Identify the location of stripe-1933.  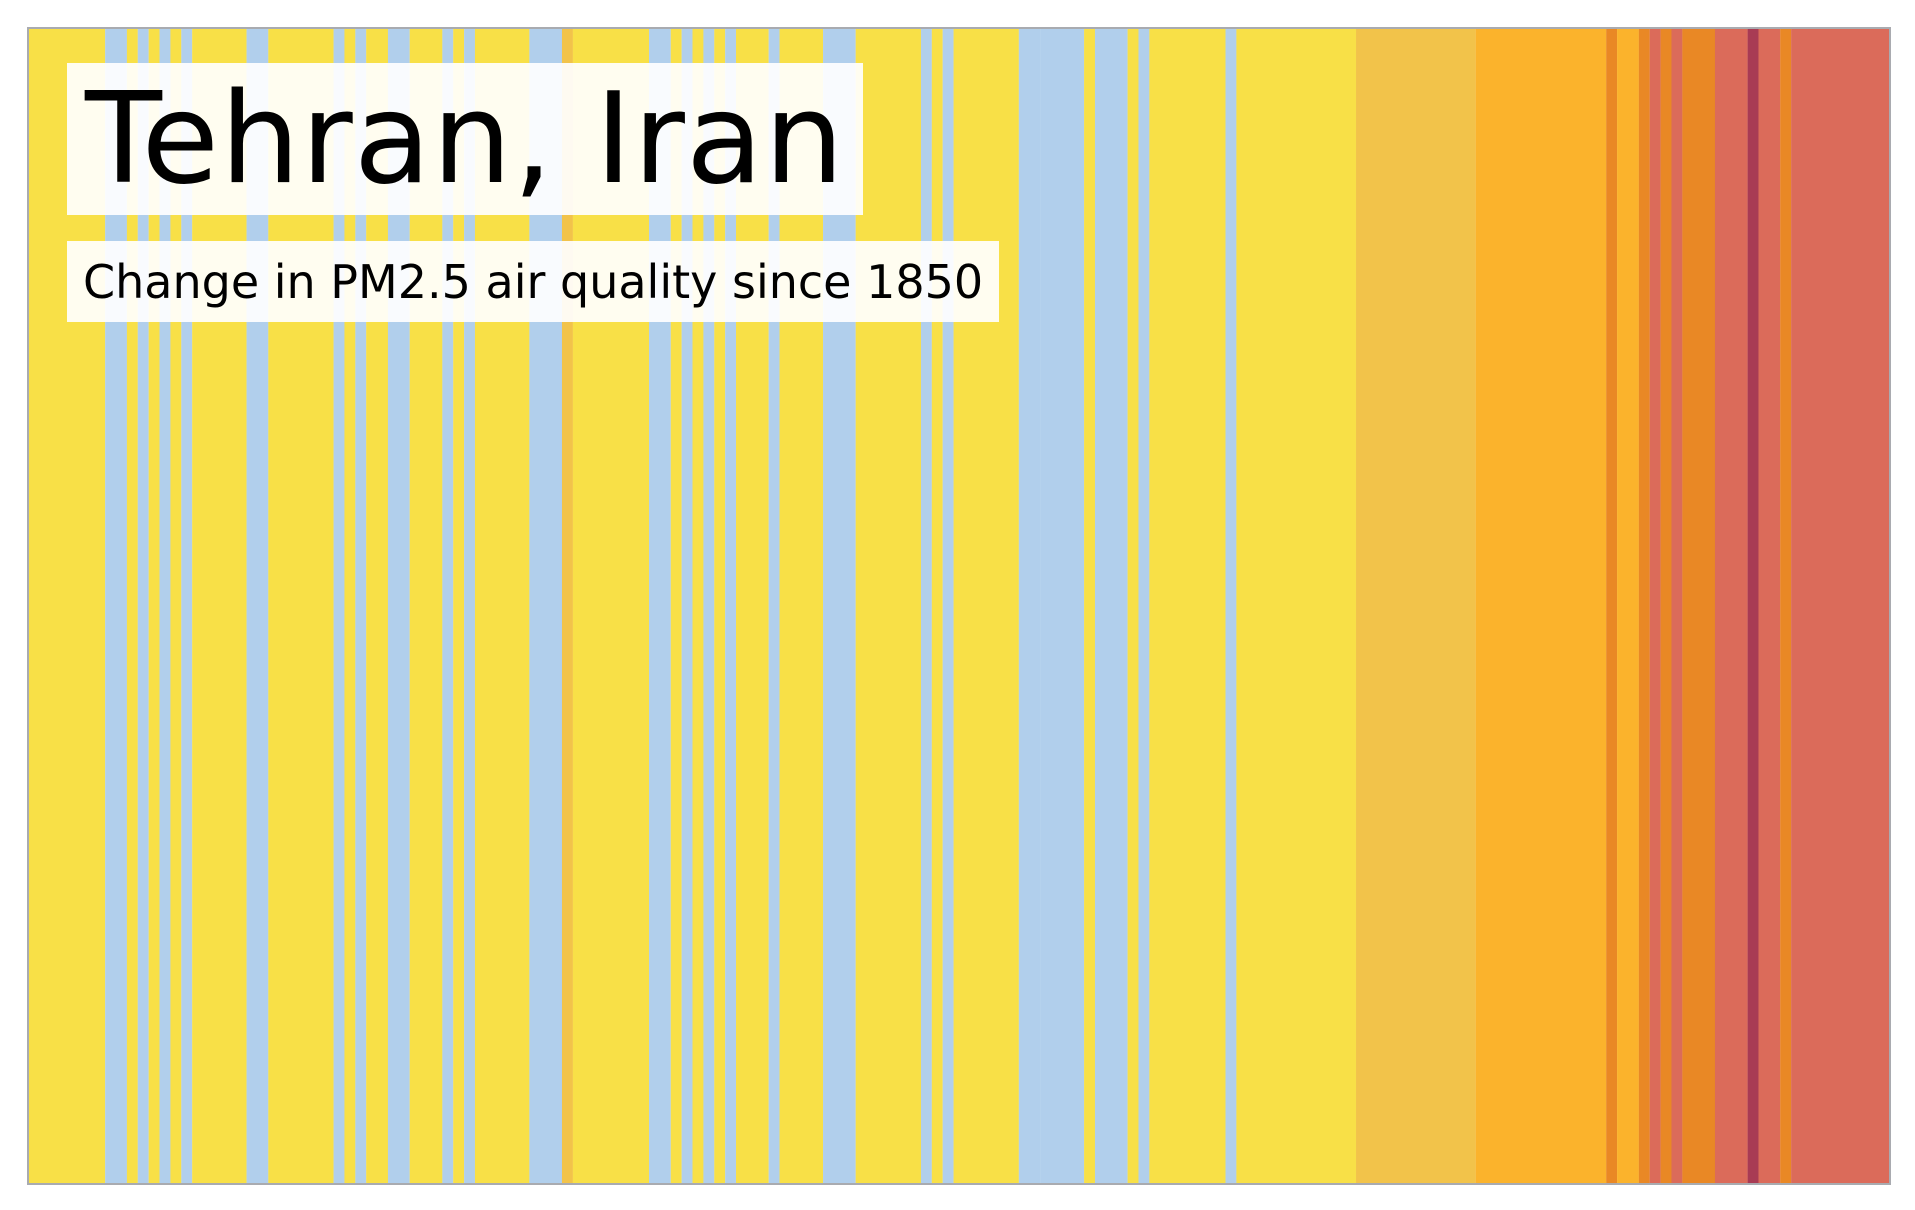
(937, 606).